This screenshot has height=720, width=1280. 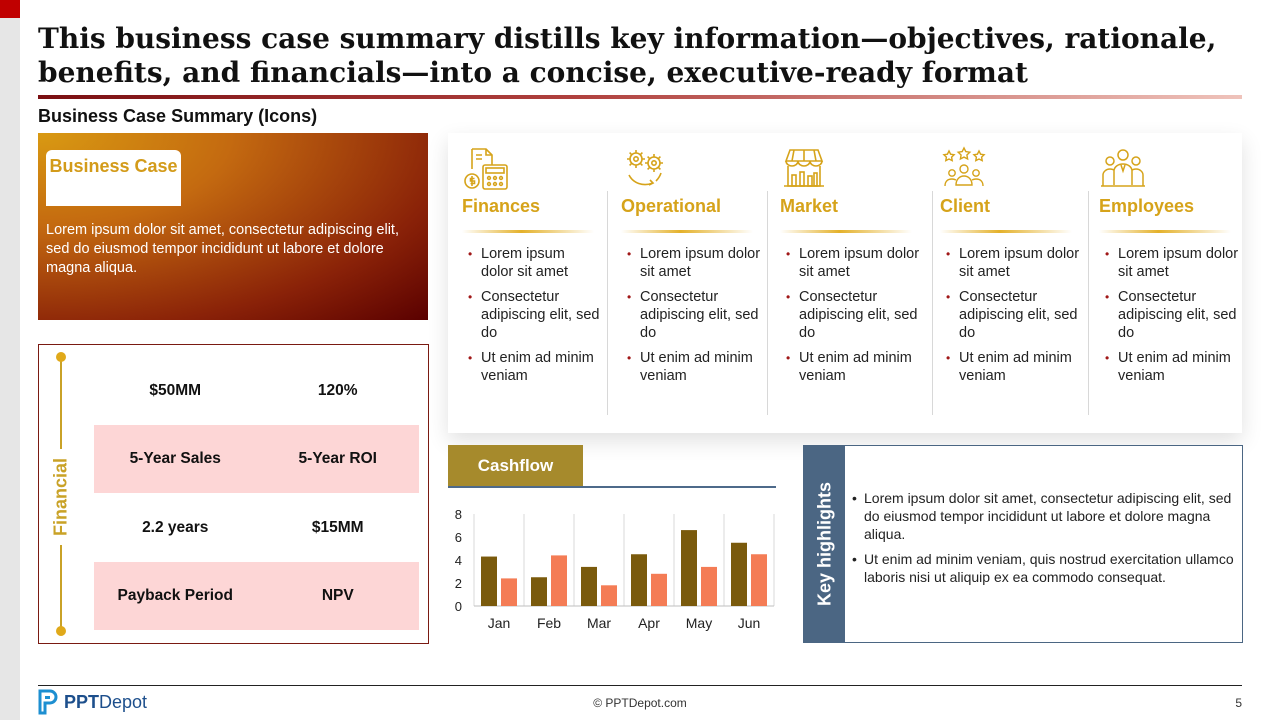 I want to click on market-stall-icon, so click(x=804, y=168).